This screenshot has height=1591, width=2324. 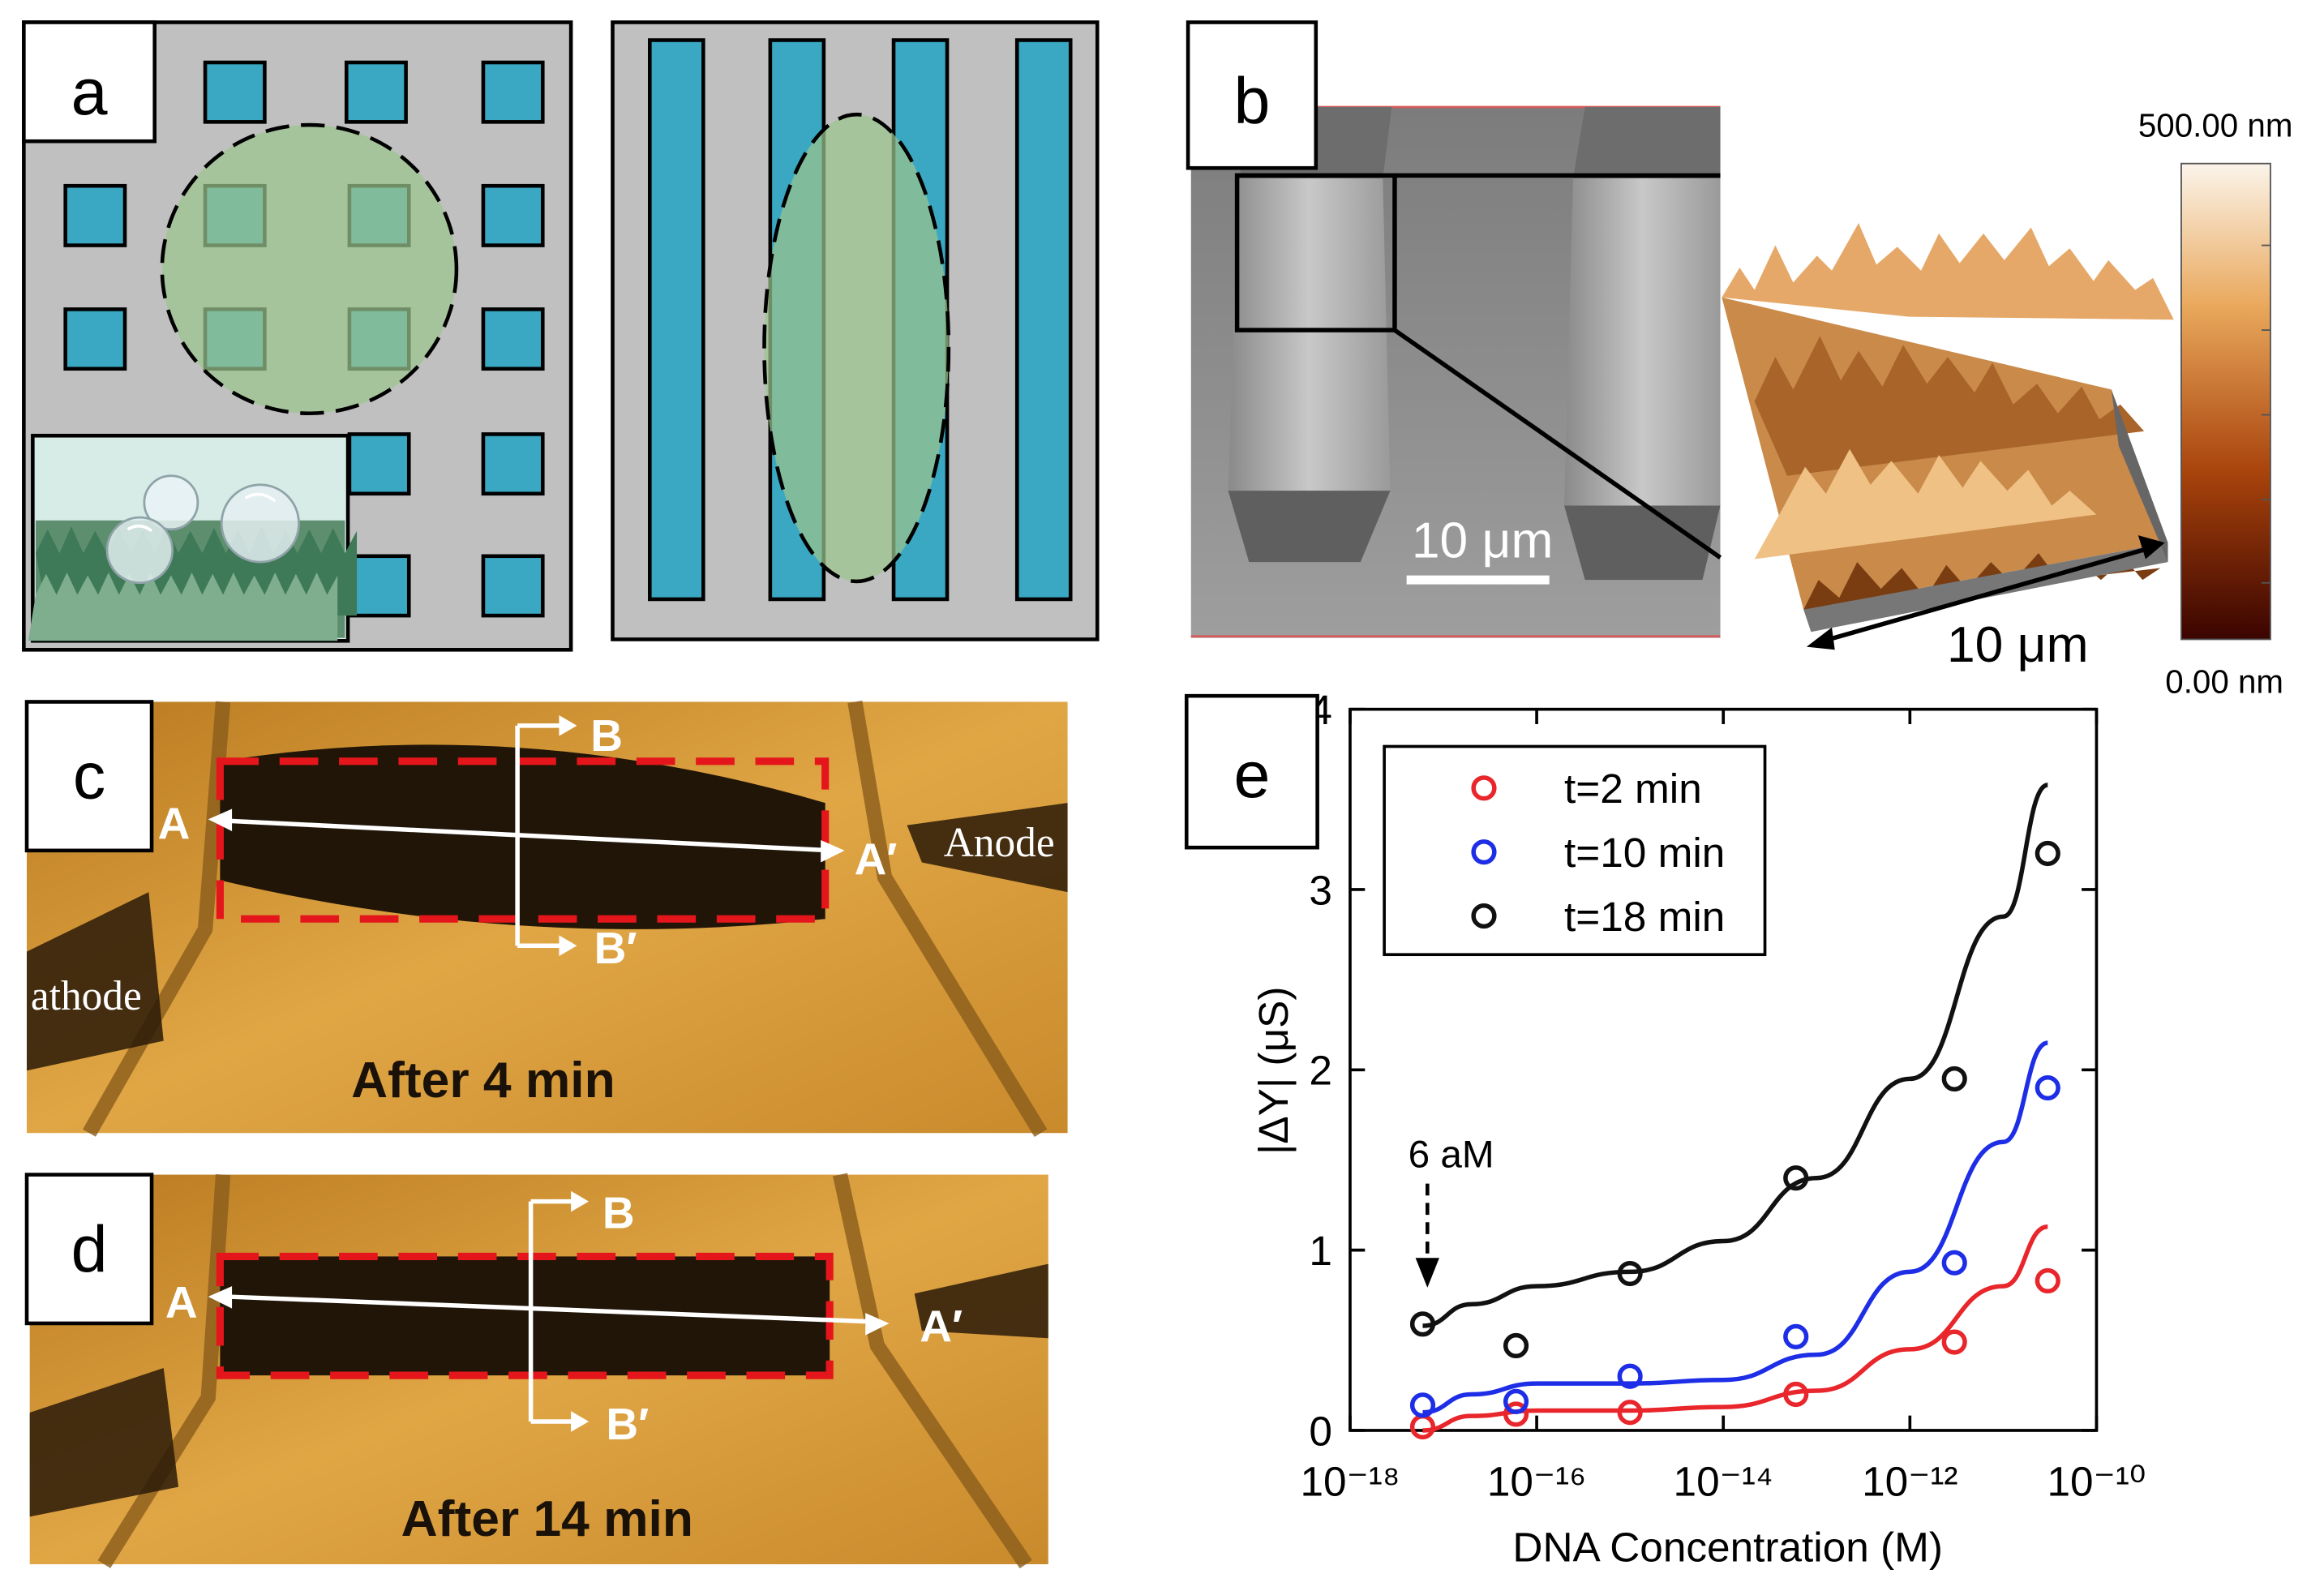 I want to click on y-tick-label: 0, so click(x=1320, y=1431).